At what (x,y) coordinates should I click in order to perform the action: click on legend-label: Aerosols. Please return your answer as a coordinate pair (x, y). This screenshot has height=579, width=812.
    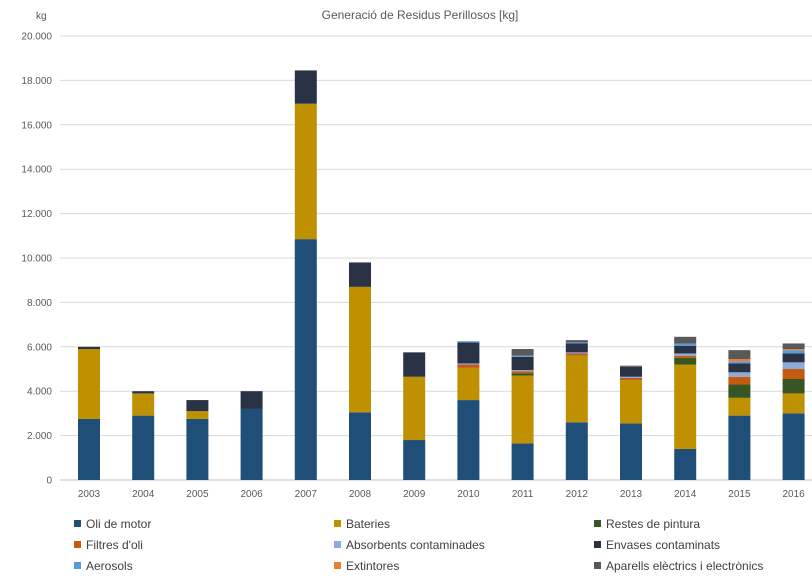
    Looking at the image, I should click on (109, 566).